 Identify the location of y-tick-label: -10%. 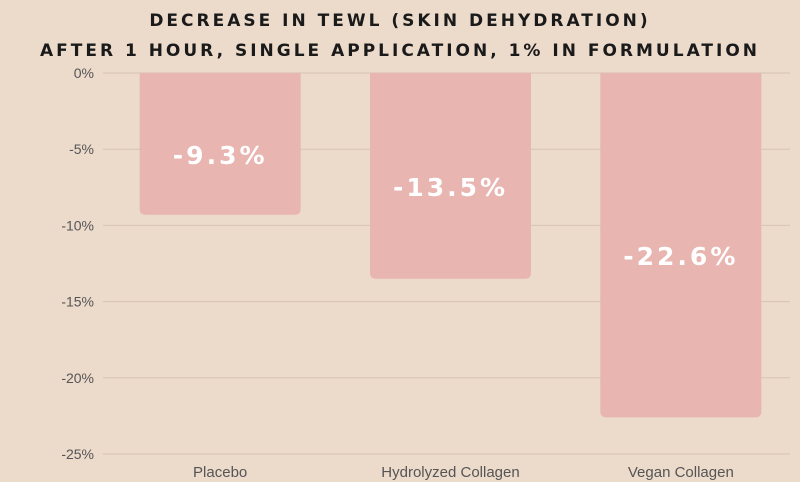
(77, 225).